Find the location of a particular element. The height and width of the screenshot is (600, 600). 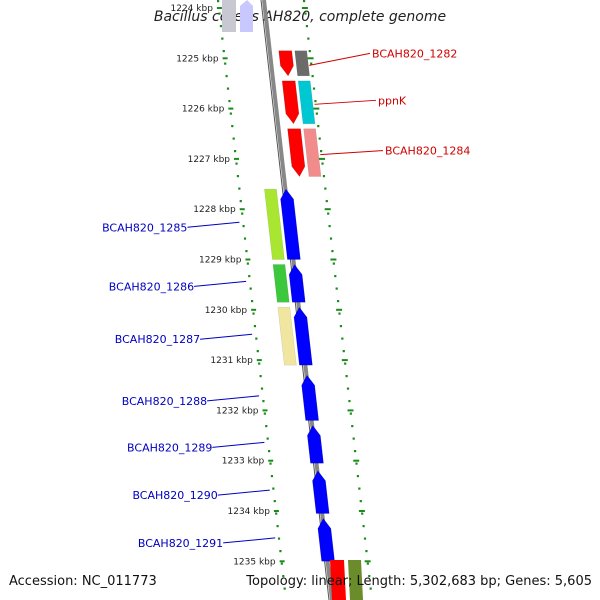

edge-gene-cog-box is located at coordinates (355, 580).